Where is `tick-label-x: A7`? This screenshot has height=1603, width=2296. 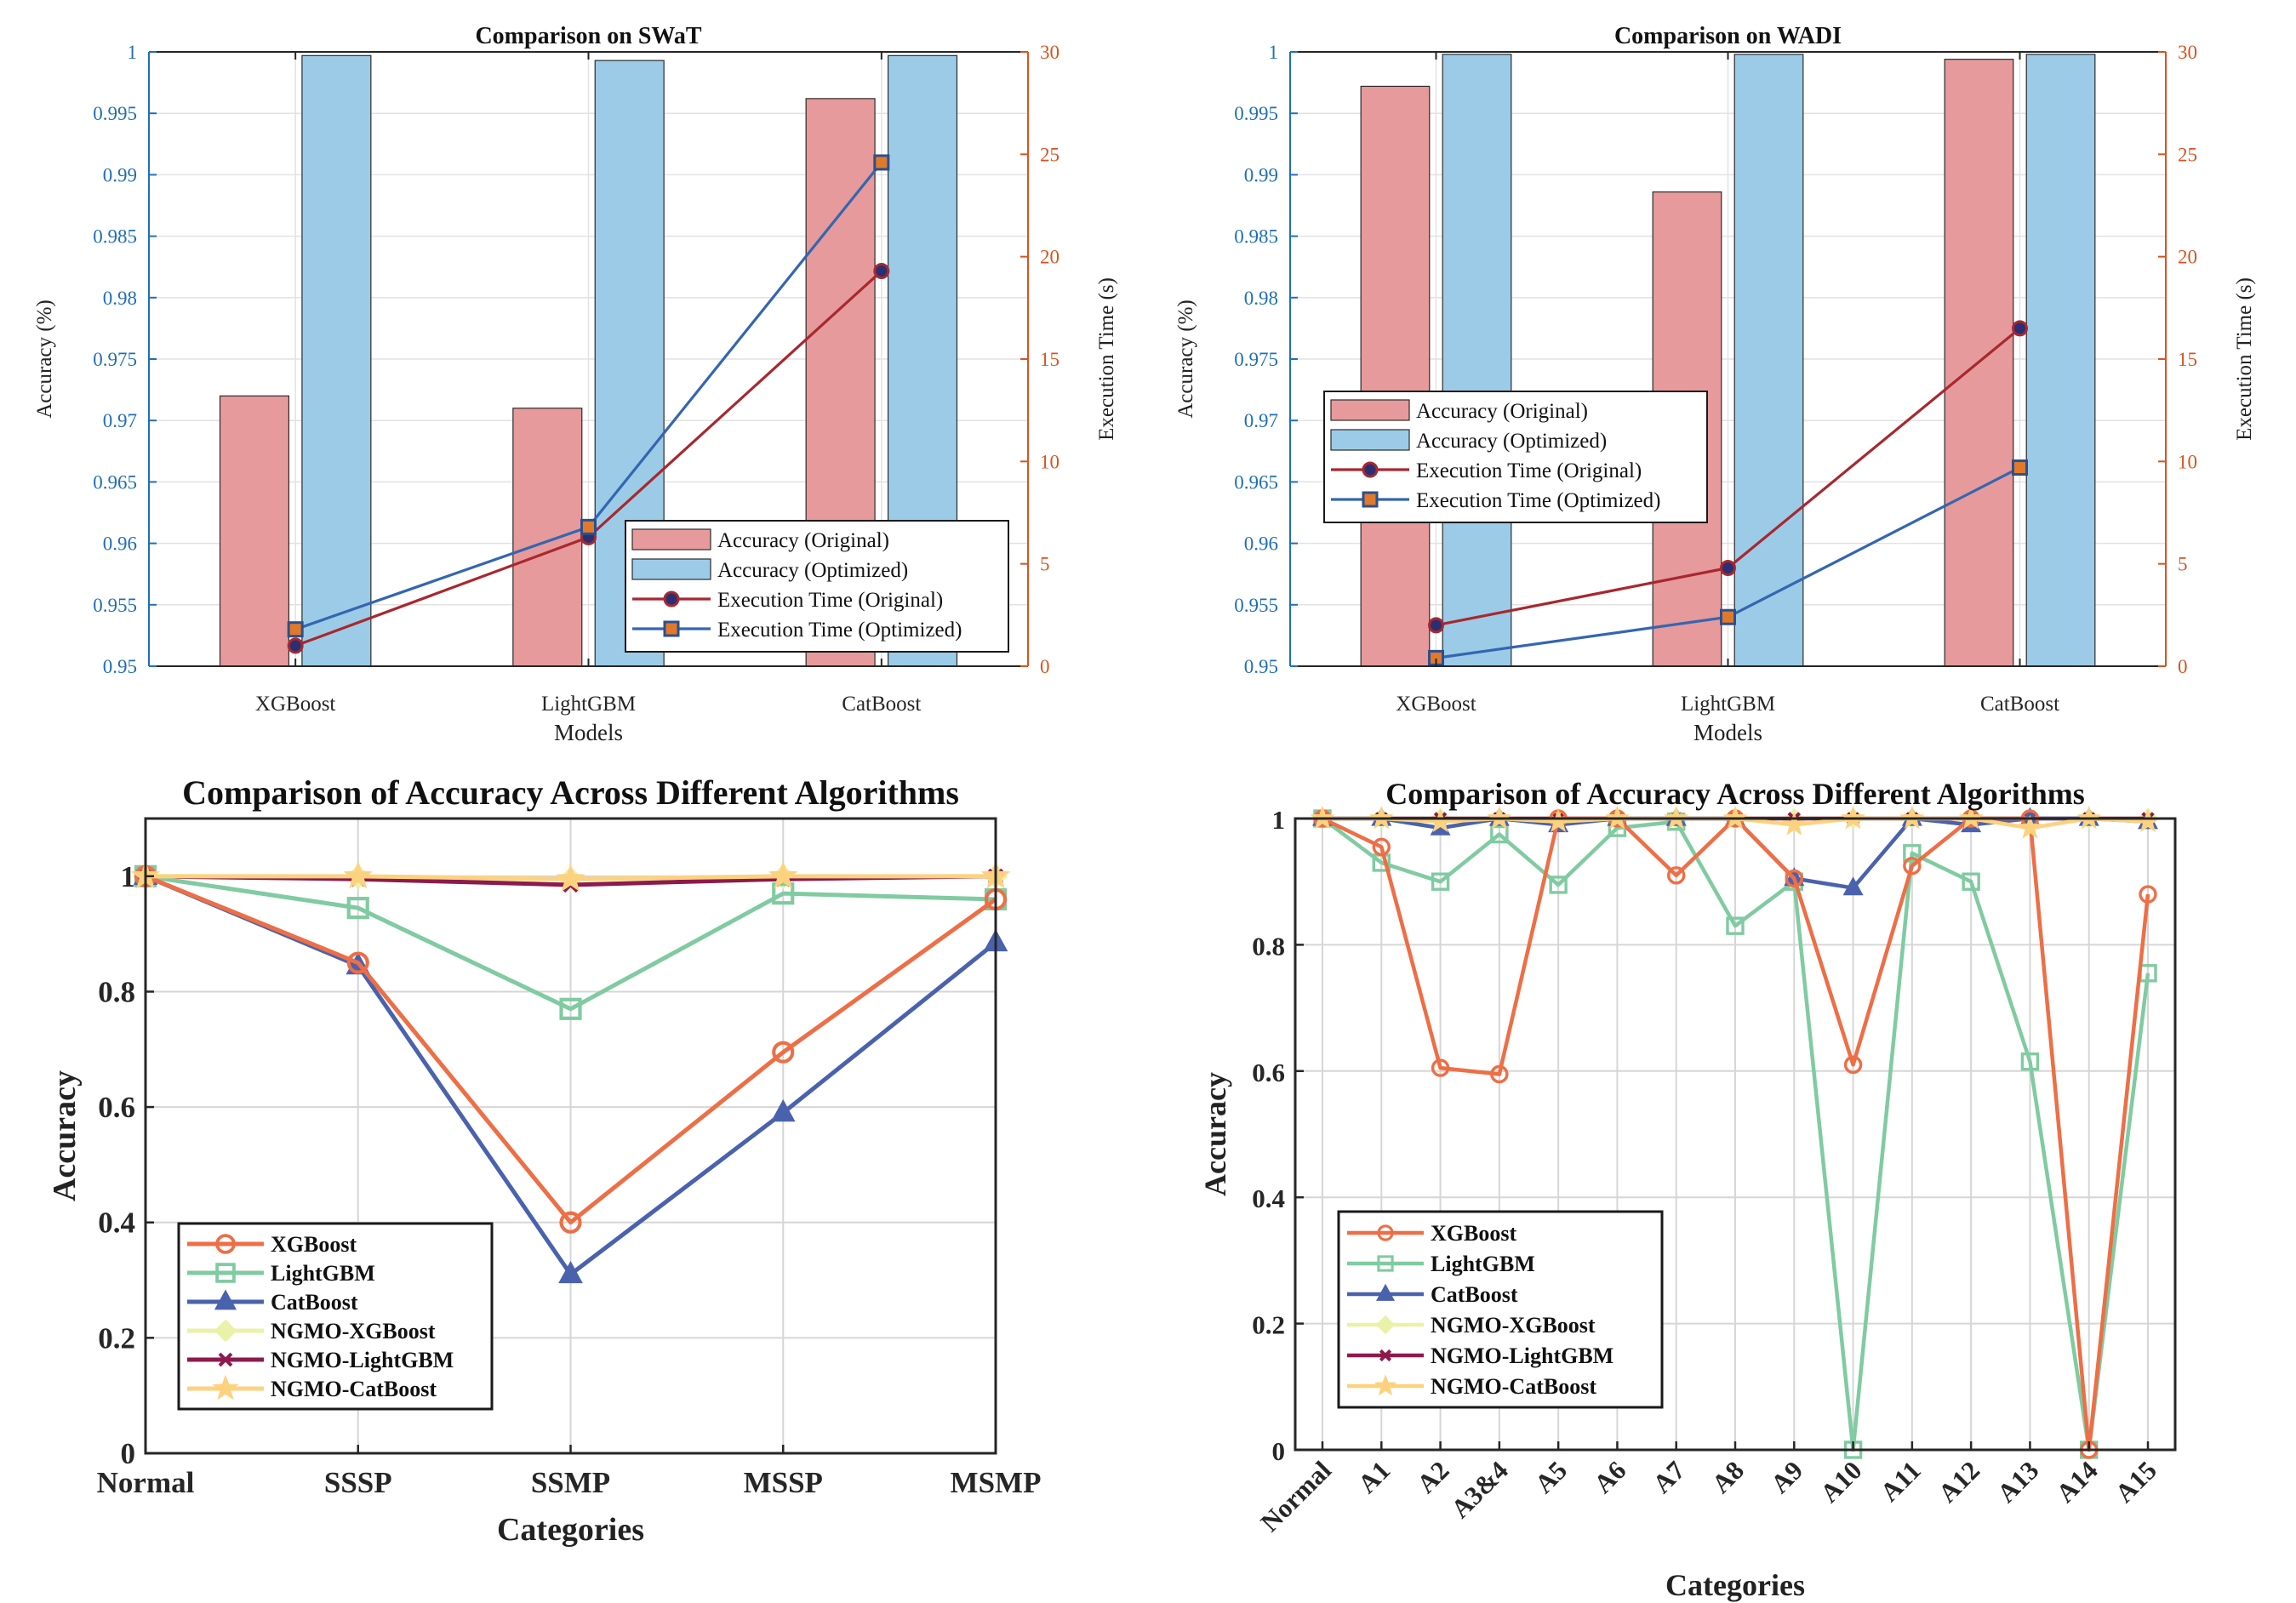
tick-label-x: A7 is located at coordinates (1669, 1477).